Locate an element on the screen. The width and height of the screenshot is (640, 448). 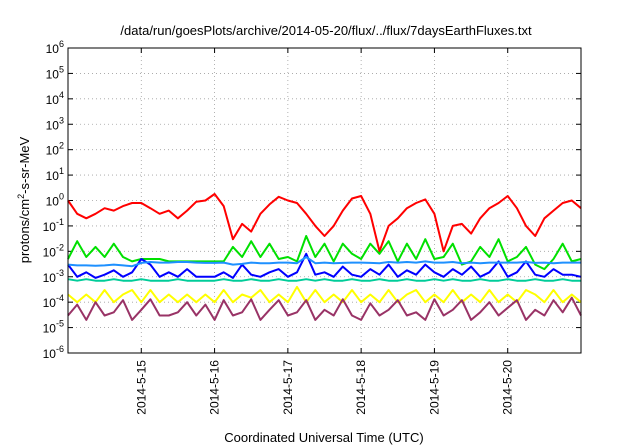
y-tick-label: 10⁻⁵ is located at coordinates (53, 327).